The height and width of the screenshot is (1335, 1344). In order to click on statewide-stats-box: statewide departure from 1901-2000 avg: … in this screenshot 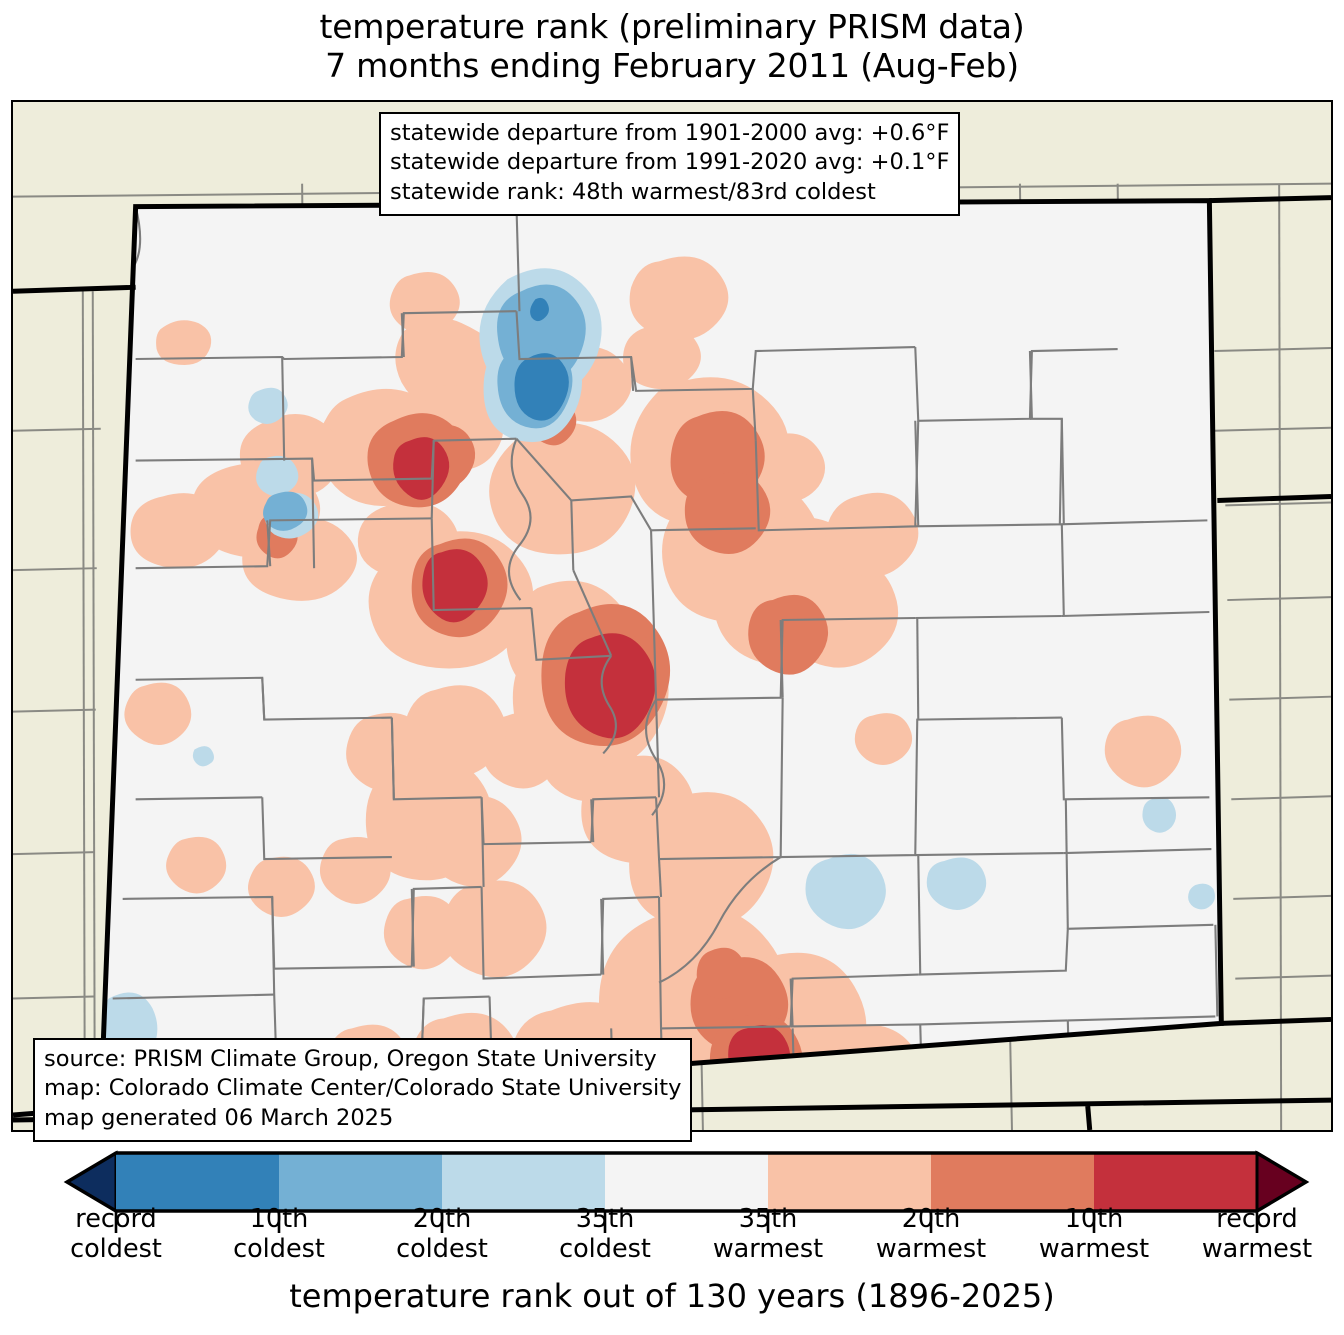, I will do `click(670, 164)`.